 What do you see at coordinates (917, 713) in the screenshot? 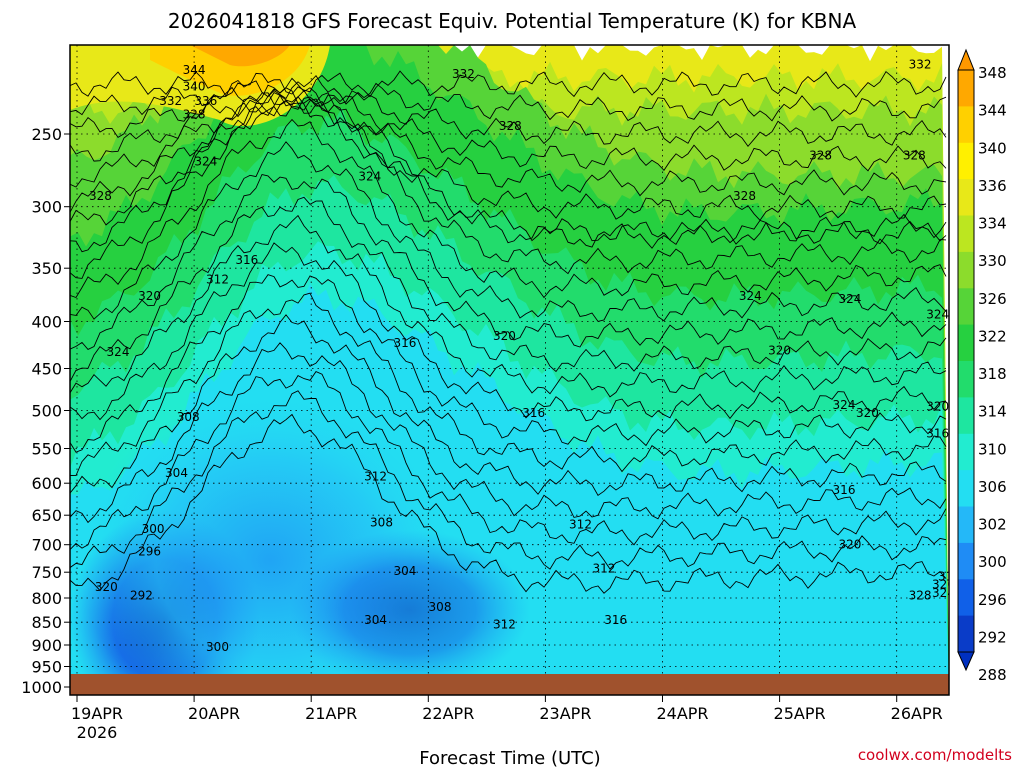
I see `x-tick-label: 26APR` at bounding box center [917, 713].